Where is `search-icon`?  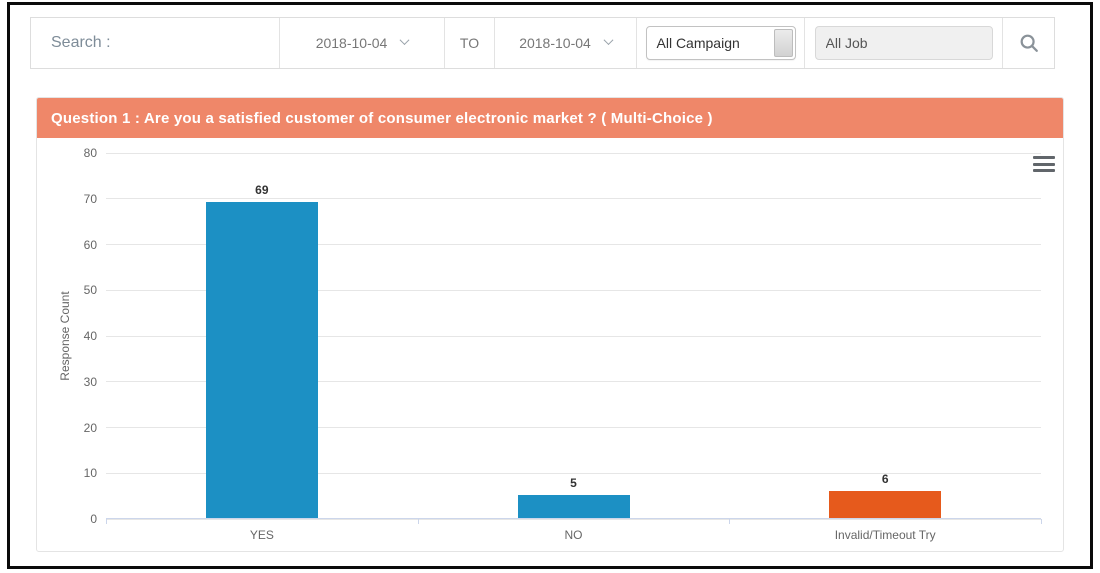 search-icon is located at coordinates (1029, 43).